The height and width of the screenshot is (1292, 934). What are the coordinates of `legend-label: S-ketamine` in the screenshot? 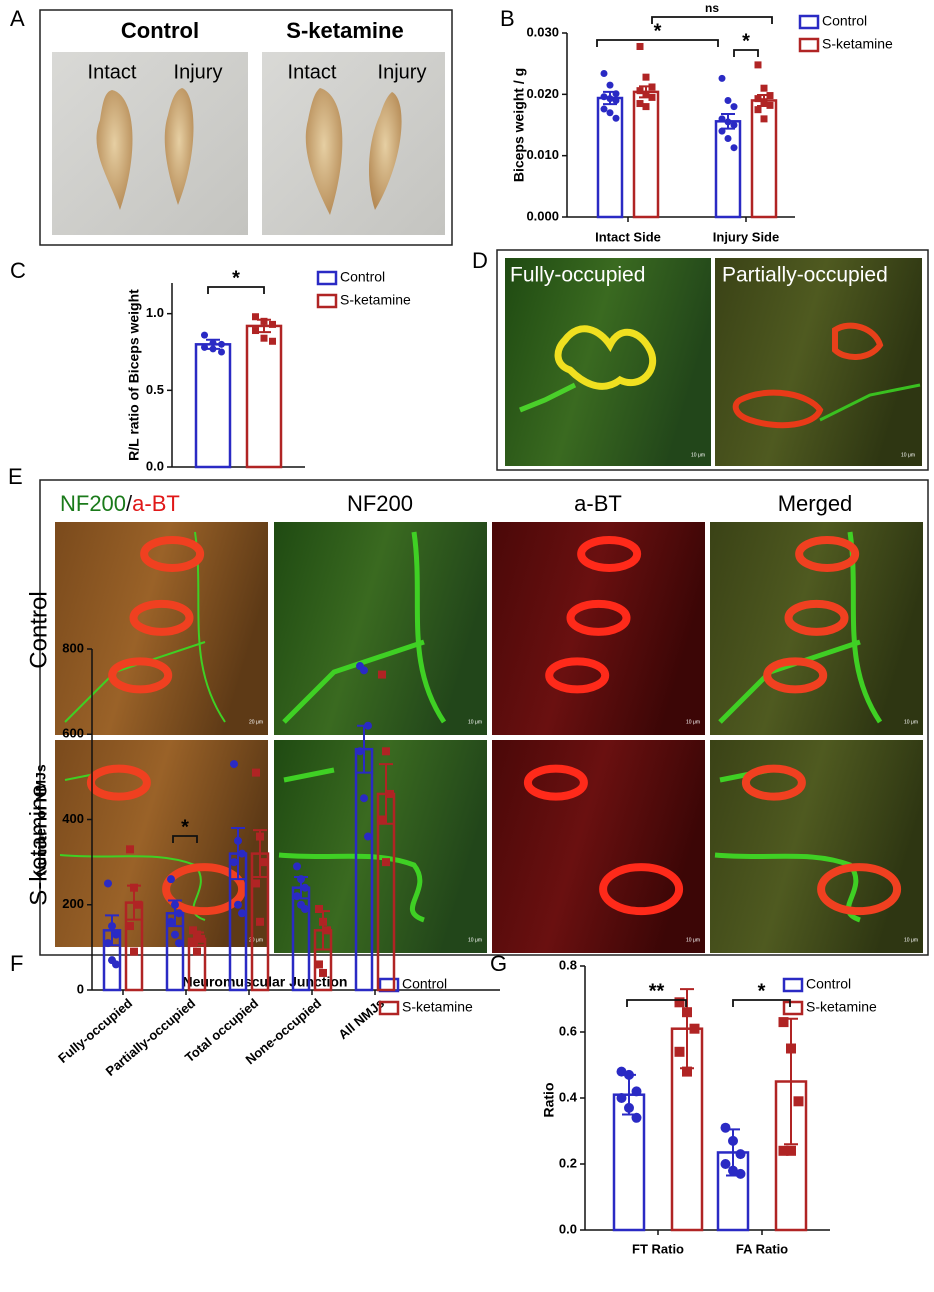 It's located at (857, 44).